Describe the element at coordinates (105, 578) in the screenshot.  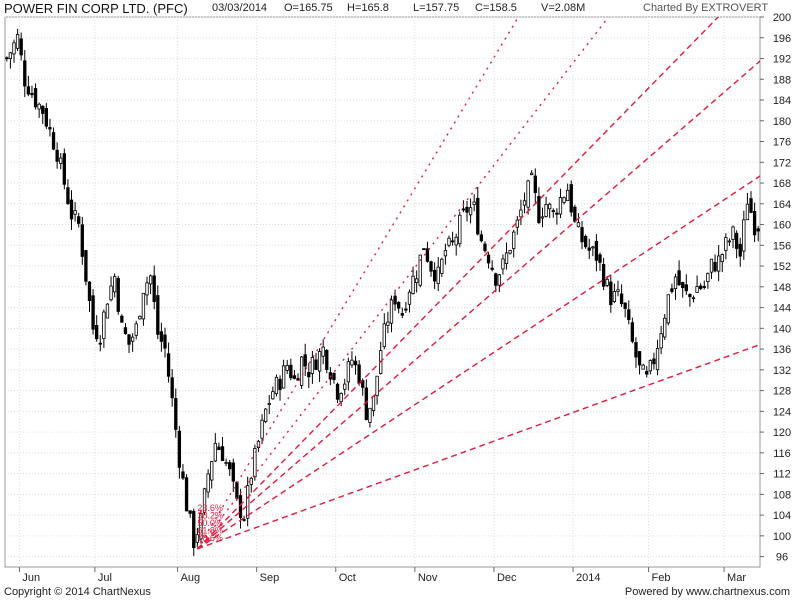
I see `x-tick-label: Jul` at that location.